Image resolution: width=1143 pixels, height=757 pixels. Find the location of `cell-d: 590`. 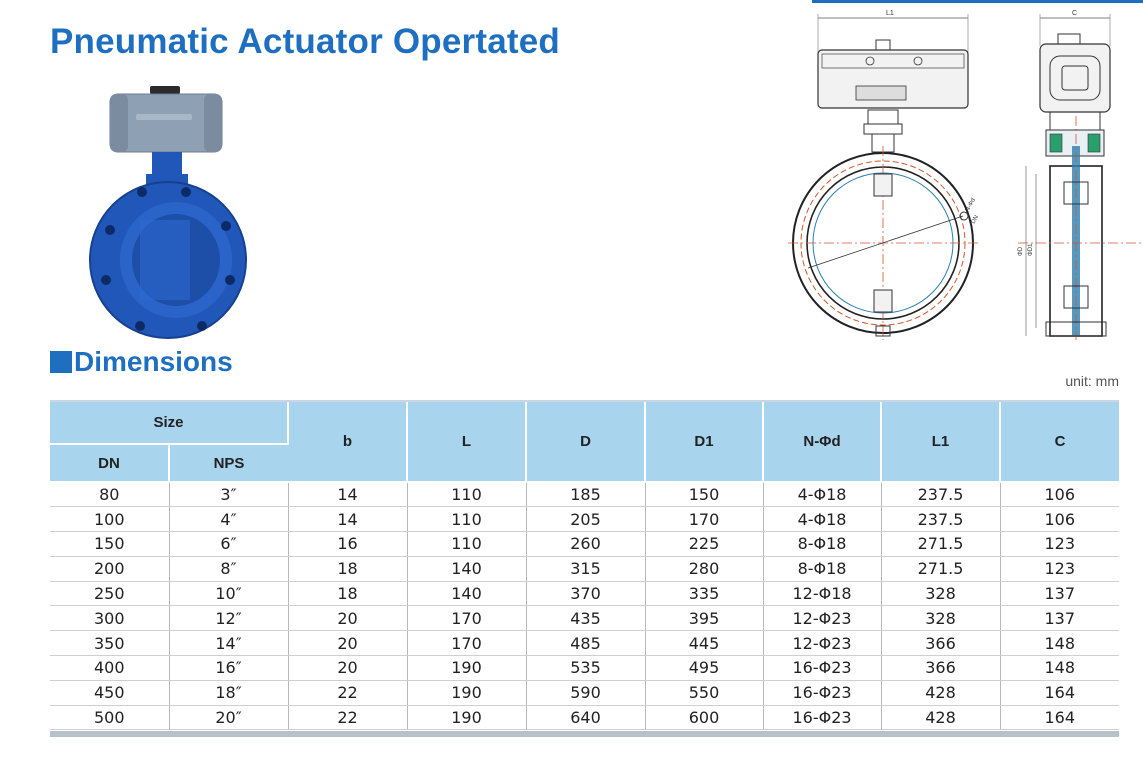

cell-d: 590 is located at coordinates (586, 693).